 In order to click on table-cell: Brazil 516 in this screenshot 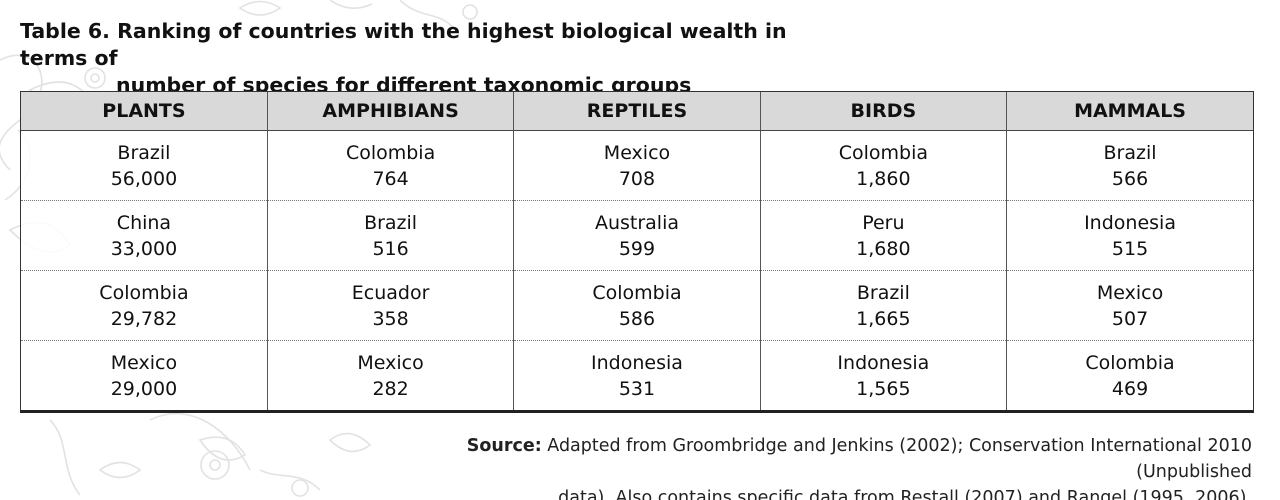, I will do `click(391, 235)`.